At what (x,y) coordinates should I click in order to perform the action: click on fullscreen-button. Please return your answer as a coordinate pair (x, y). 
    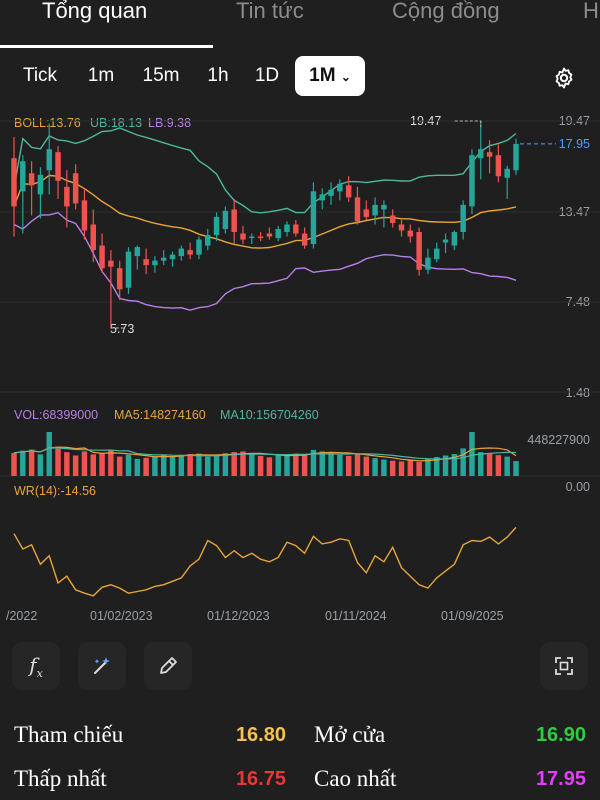
    Looking at the image, I should click on (564, 666).